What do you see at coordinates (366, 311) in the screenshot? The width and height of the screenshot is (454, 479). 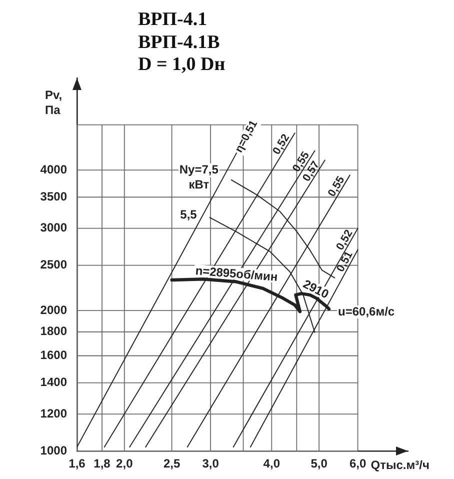 I see `annotation: u=60,6м/с` at bounding box center [366, 311].